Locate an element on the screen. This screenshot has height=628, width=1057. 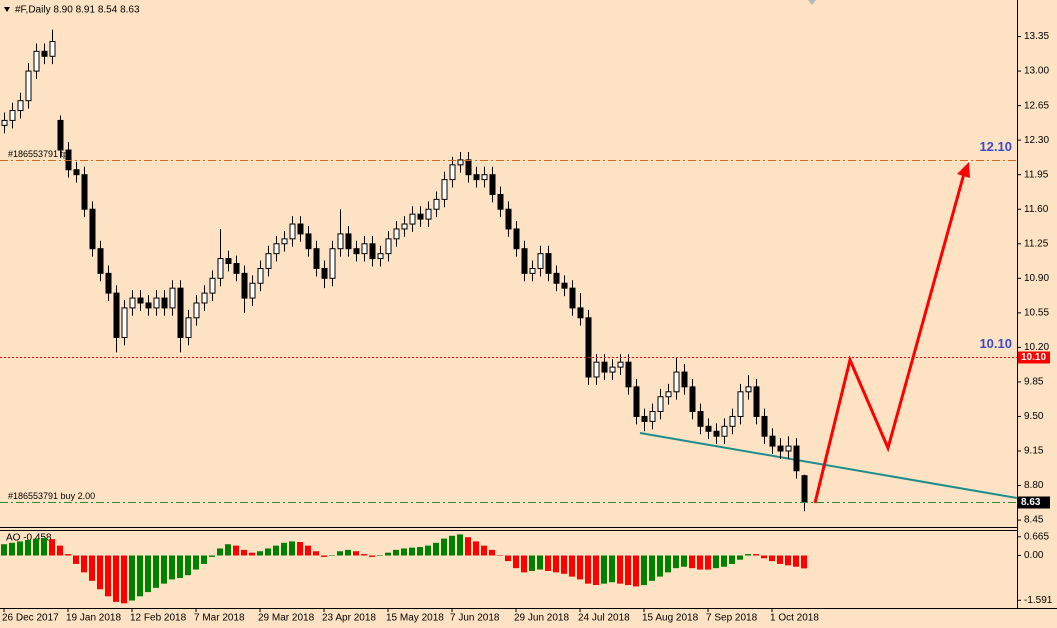
y-tick-label: 10.55 is located at coordinates (1036, 312).